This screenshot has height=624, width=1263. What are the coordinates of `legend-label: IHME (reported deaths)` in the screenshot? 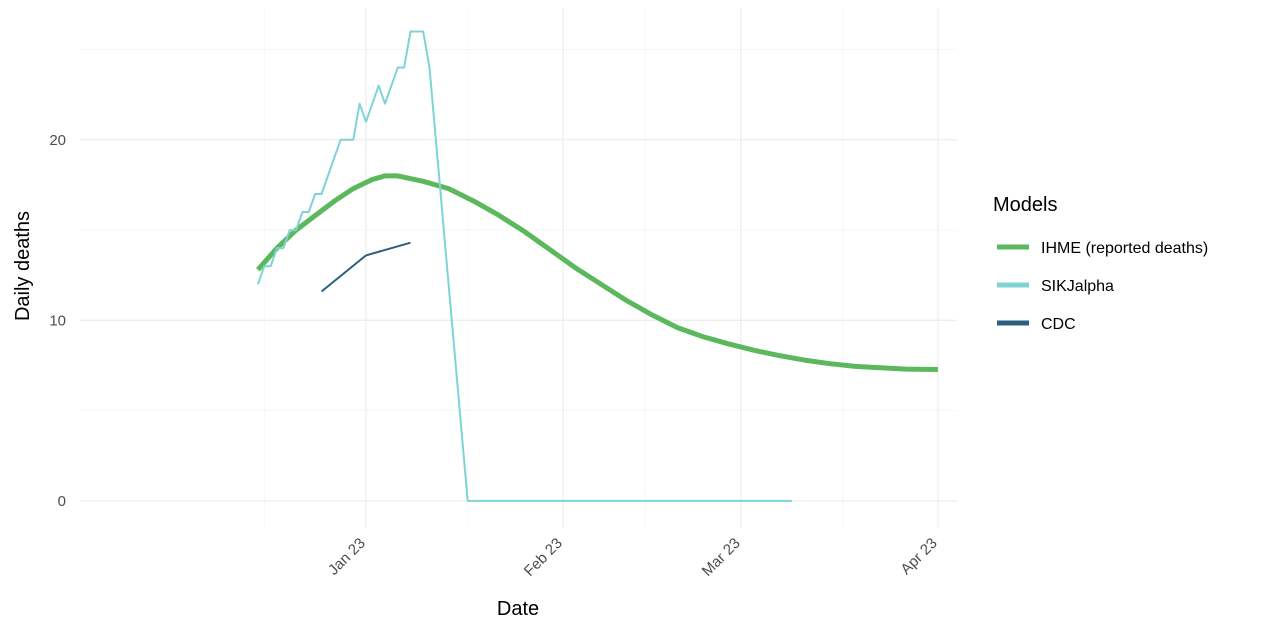 It's located at (1124, 248).